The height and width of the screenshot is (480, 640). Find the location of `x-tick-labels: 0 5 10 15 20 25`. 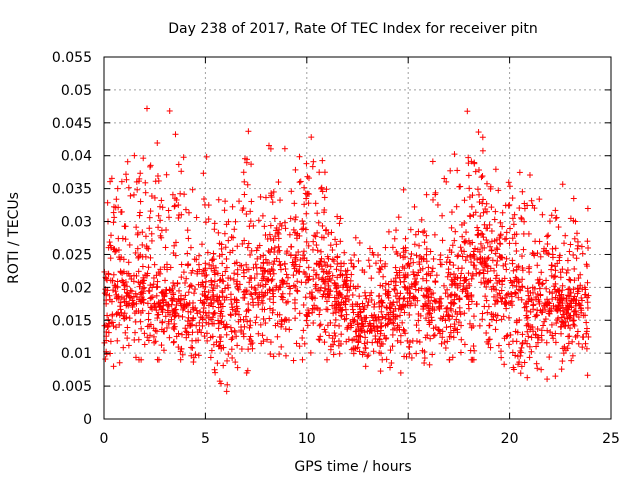

x-tick-labels: 0 5 10 15 20 25 is located at coordinates (360, 439).